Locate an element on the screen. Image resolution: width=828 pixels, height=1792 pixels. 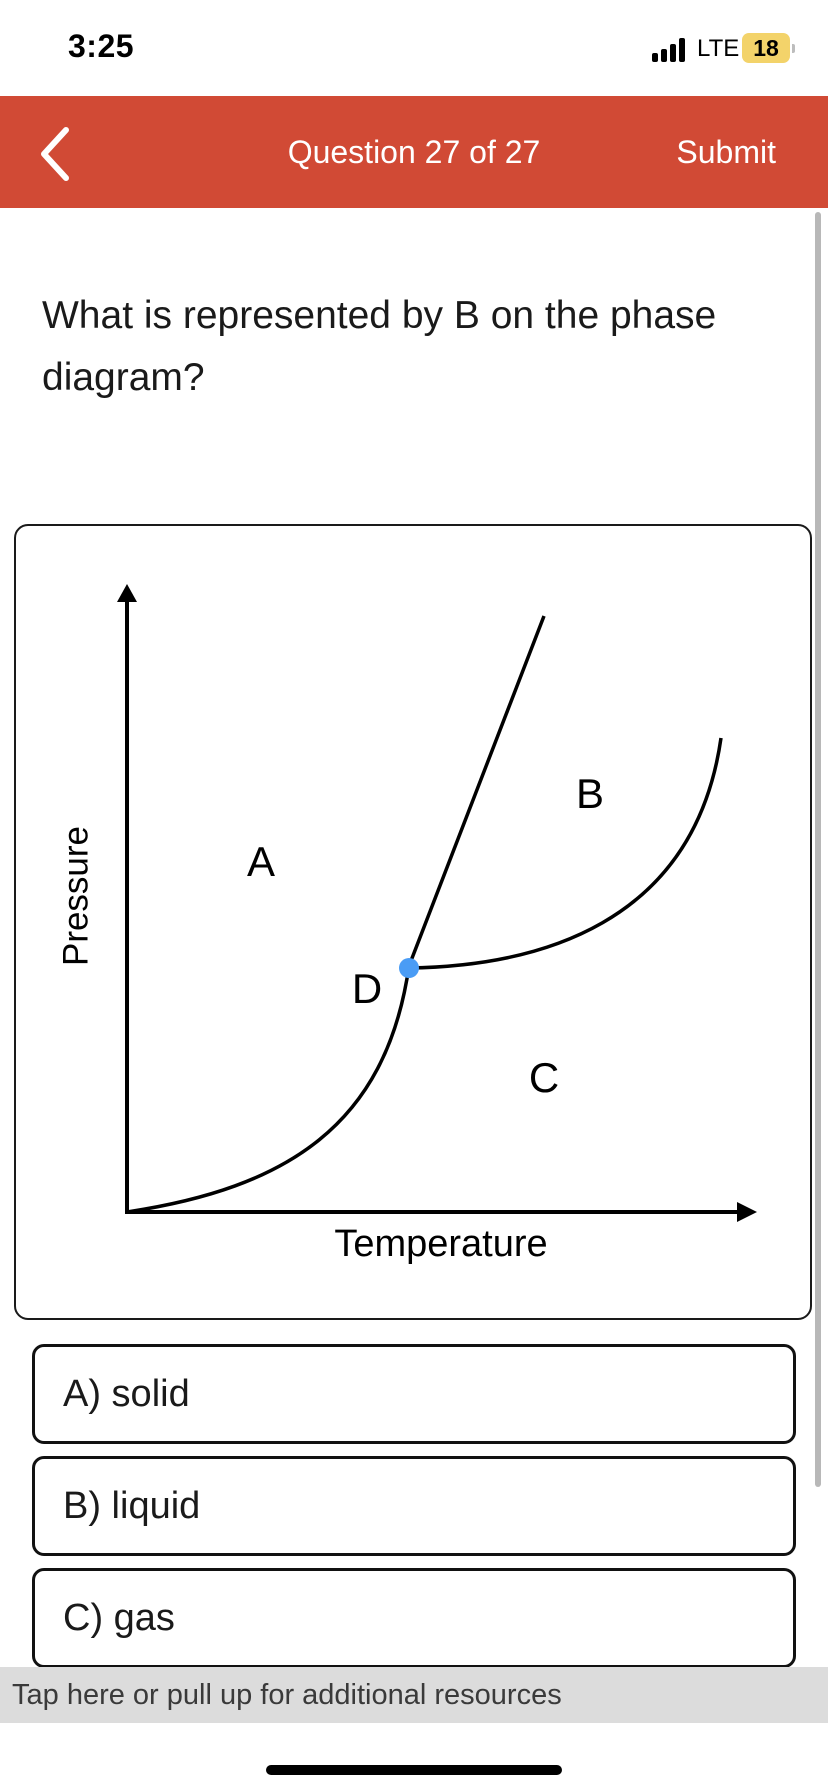
question-counter: Question 27 of 27 is located at coordinates (414, 152).